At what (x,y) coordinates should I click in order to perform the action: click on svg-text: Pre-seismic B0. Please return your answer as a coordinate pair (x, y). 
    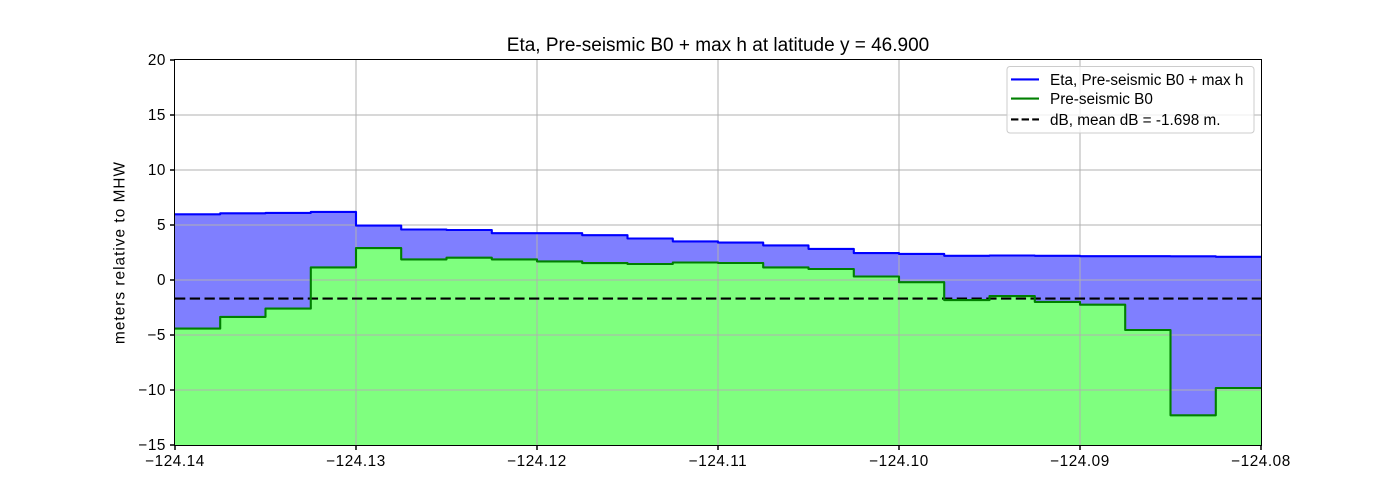
    Looking at the image, I should click on (1101, 99).